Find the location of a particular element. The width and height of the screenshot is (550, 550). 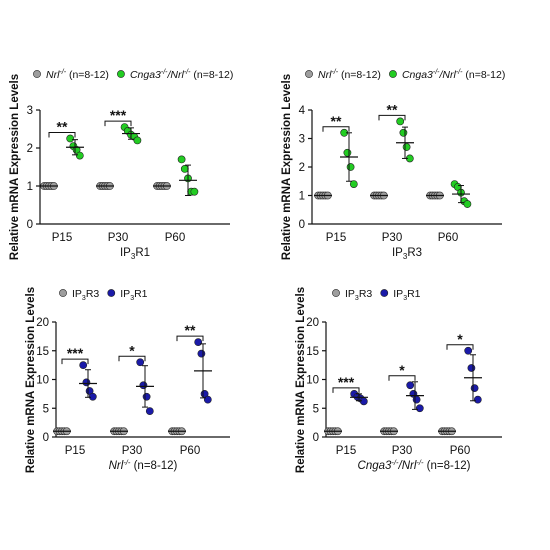

y-tick-label: 15 is located at coordinates (42, 352).